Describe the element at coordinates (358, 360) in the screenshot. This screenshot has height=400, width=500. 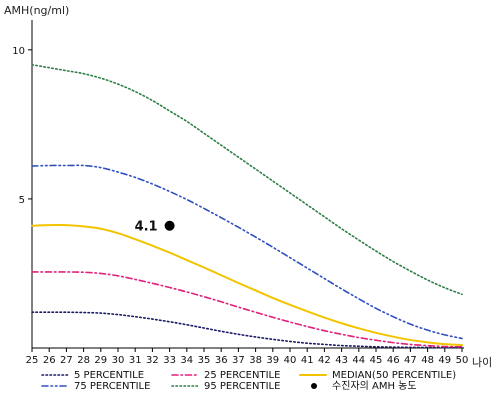
I see `x-tick-label: 44` at that location.